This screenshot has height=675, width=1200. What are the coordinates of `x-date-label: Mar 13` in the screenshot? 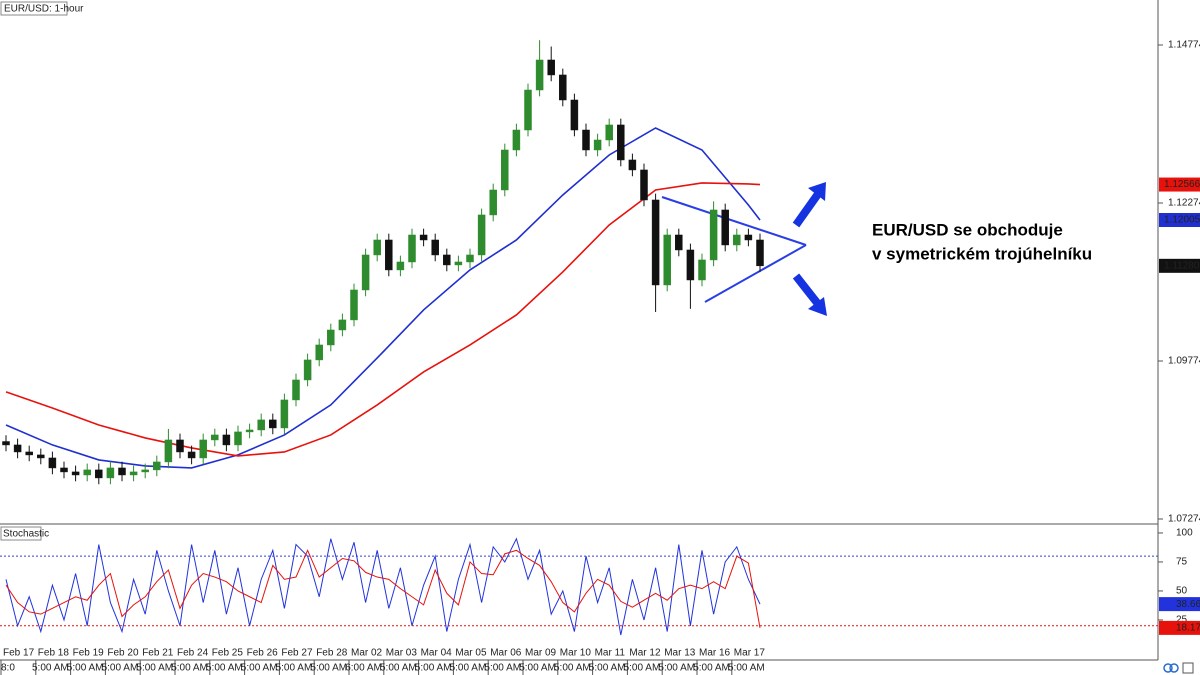 It's located at (680, 653).